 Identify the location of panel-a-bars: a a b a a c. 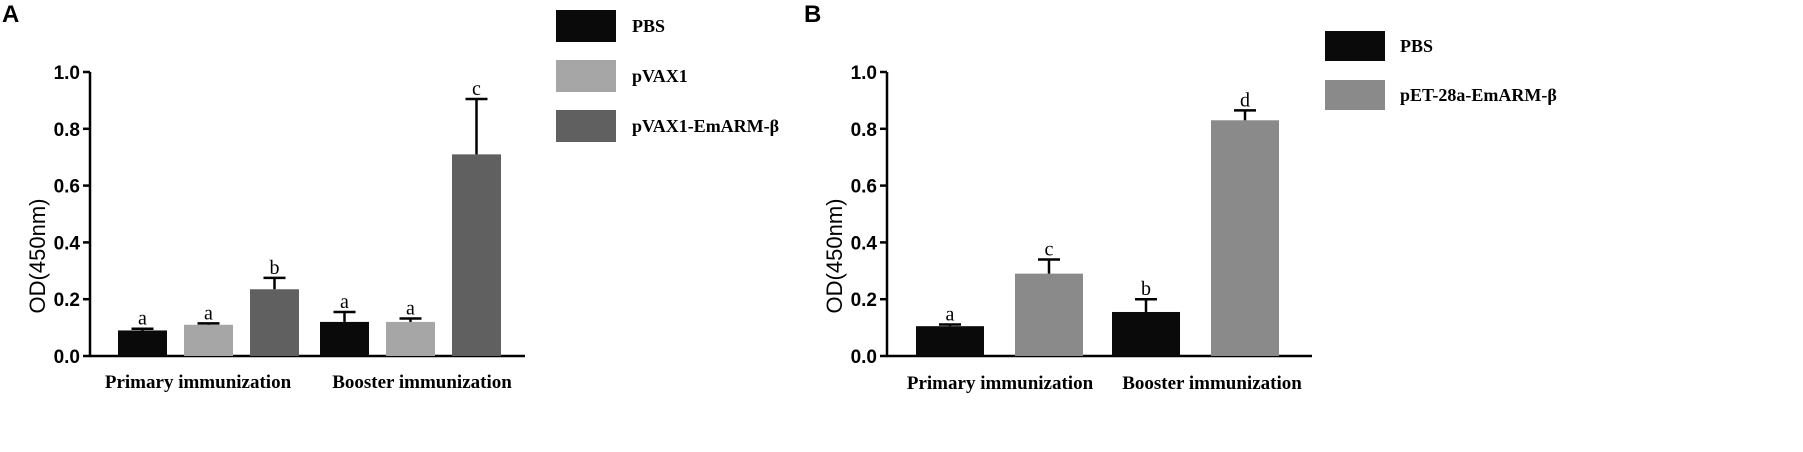
(309, 217).